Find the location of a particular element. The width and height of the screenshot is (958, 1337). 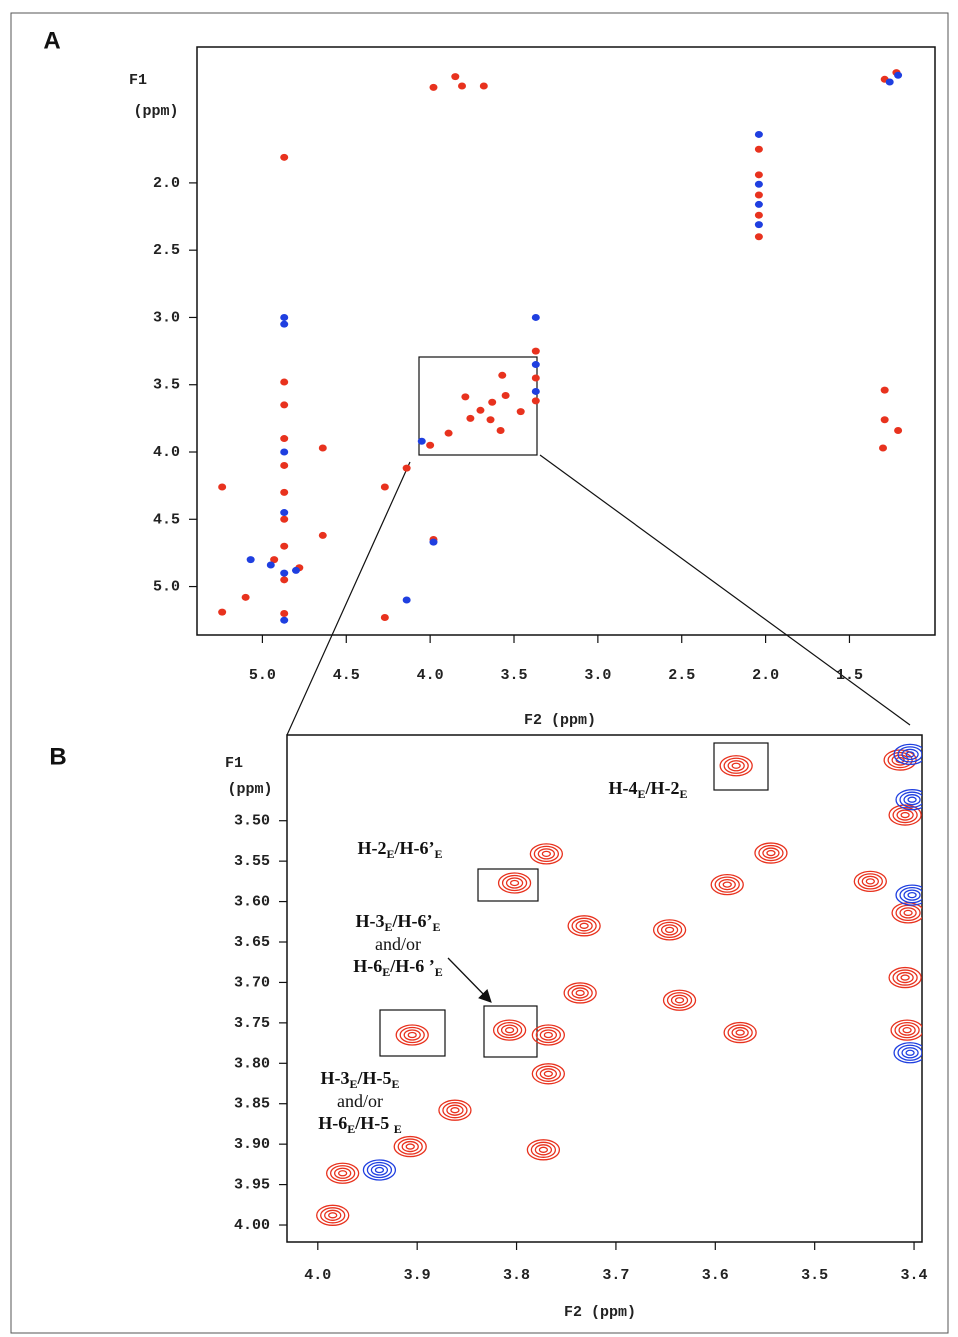

x-tick-label: 3.5 is located at coordinates (513, 675).